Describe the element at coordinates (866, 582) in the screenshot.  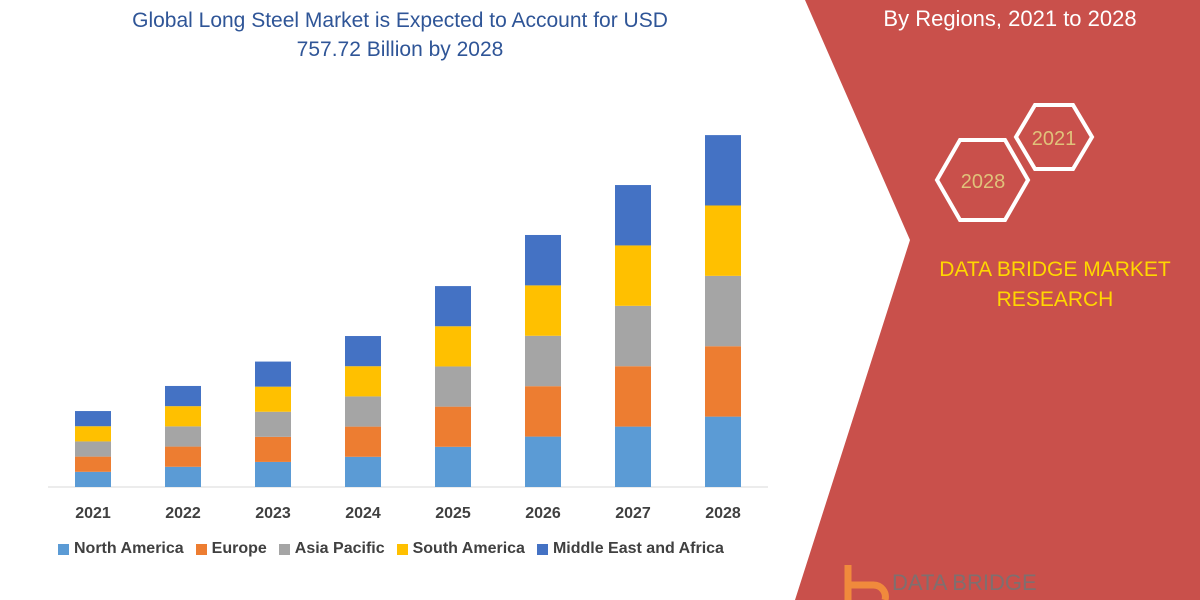
I see `logo-icon` at that location.